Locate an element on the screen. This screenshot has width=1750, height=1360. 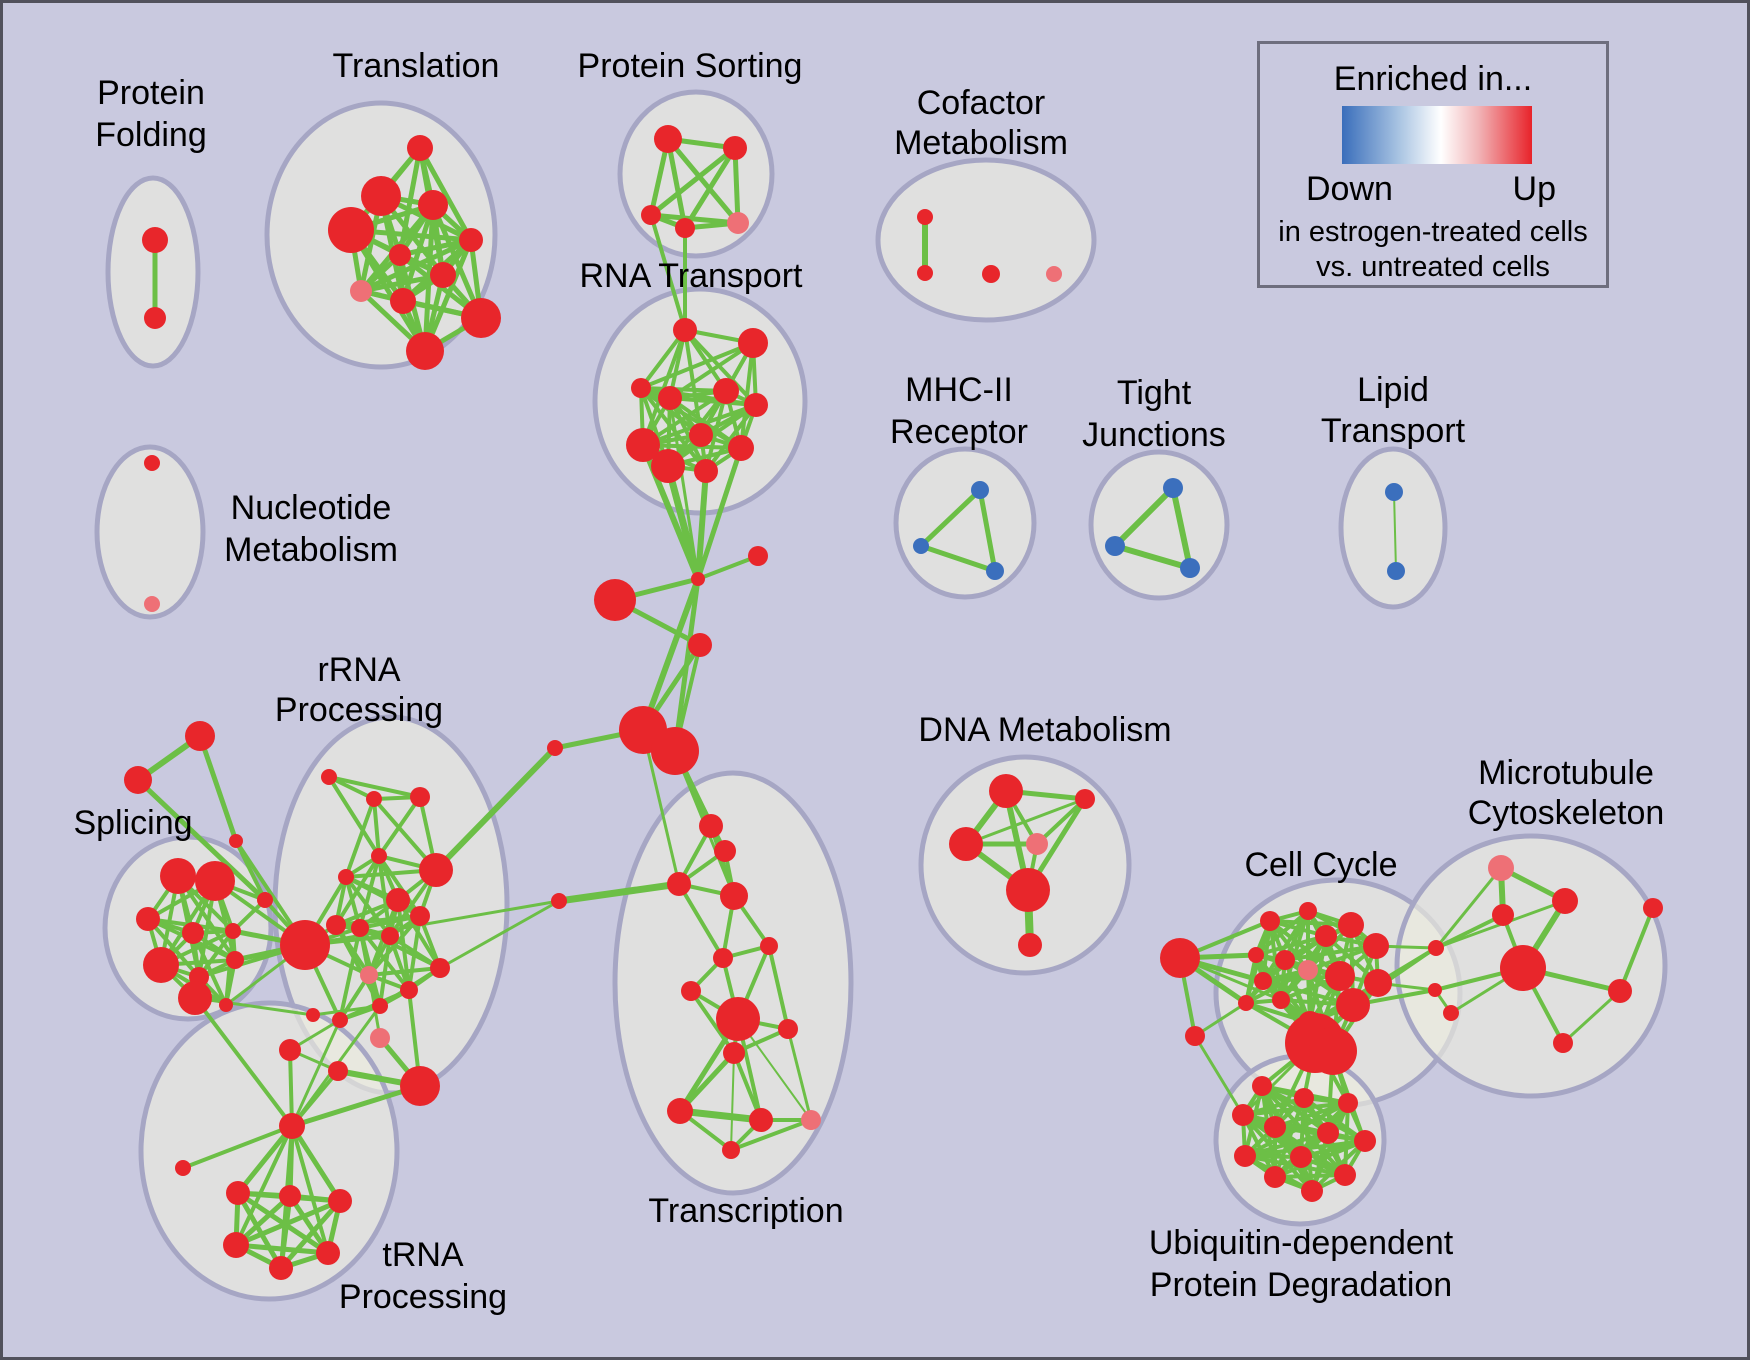
gene-set-node-r4 is located at coordinates (670, 398).